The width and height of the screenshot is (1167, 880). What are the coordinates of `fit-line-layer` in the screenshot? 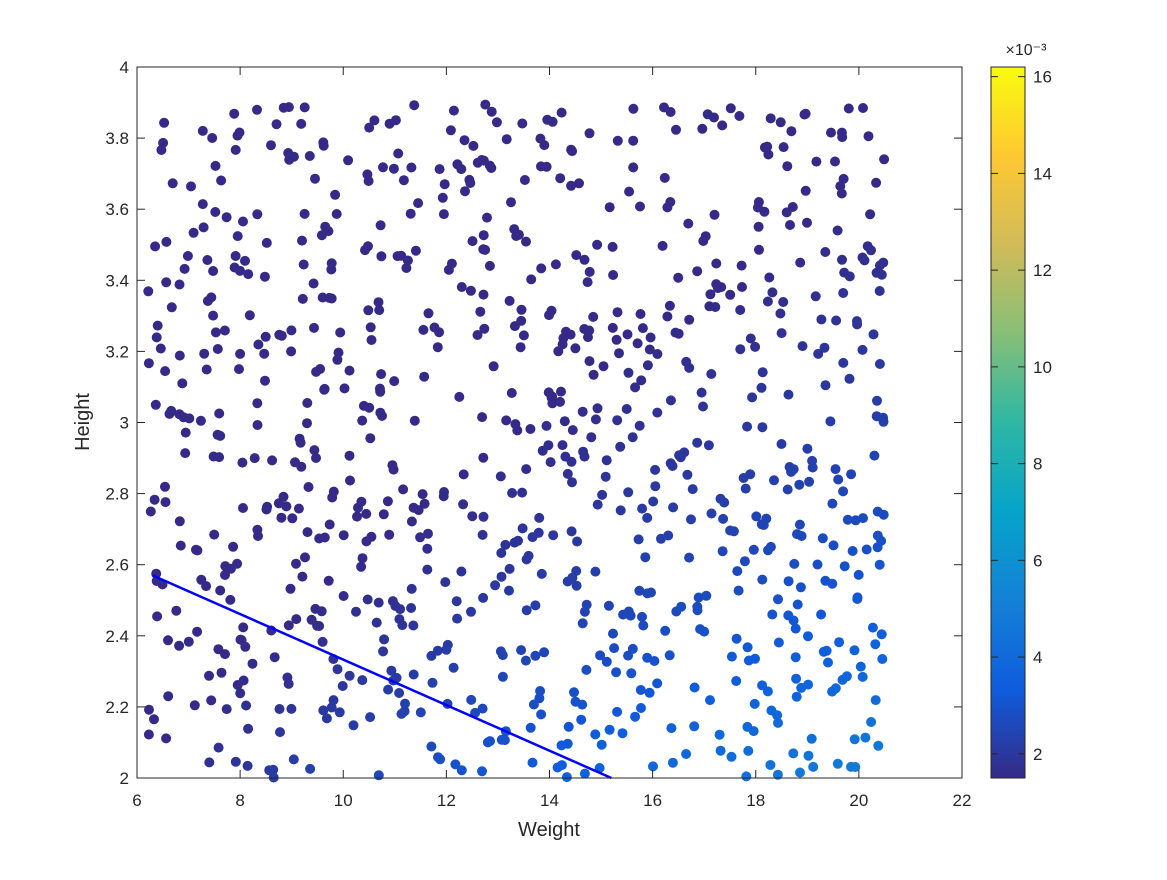 It's located at (381, 677).